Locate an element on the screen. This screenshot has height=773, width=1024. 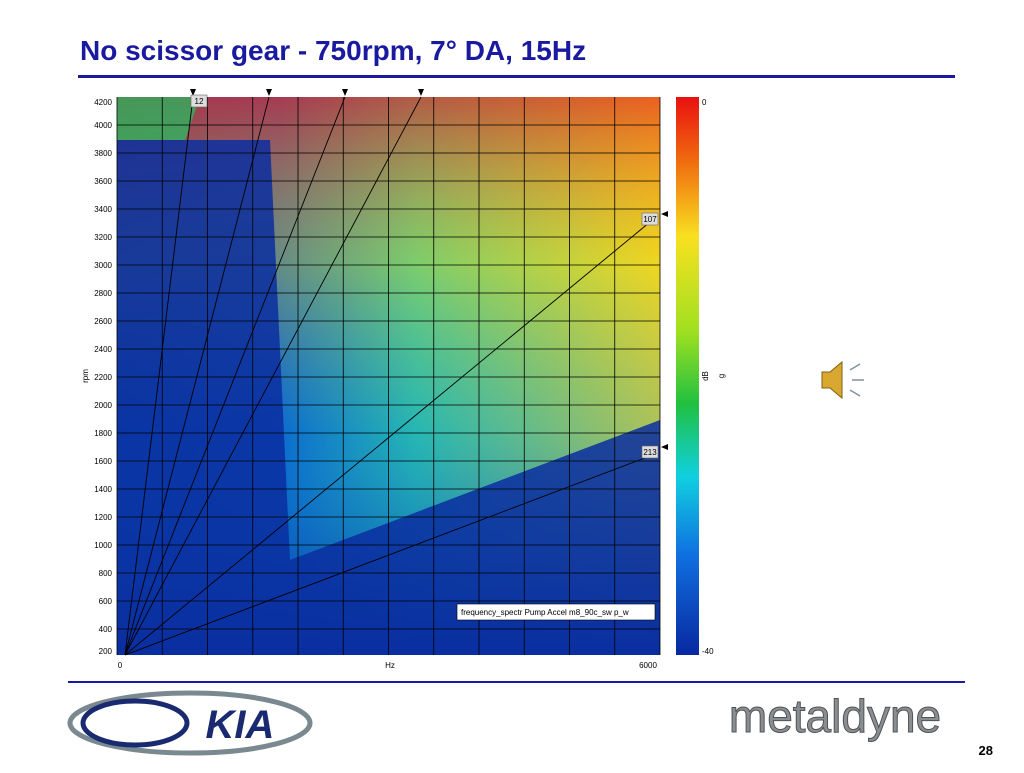
y-tick: 1800 is located at coordinates (103, 433).